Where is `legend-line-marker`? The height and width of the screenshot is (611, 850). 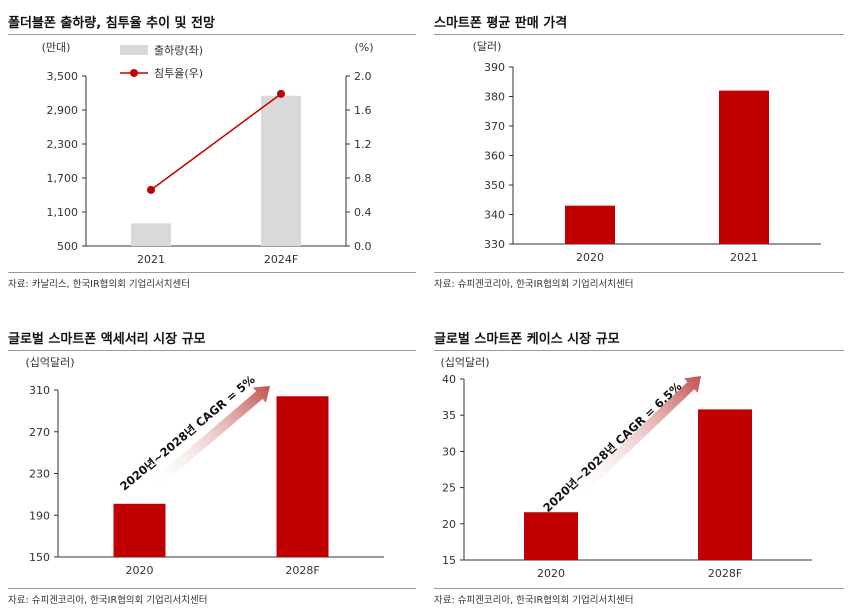 legend-line-marker is located at coordinates (134, 73).